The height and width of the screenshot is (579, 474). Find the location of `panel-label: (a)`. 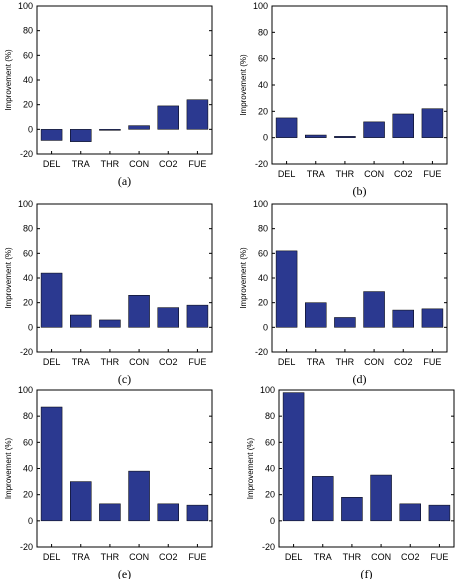

panel-label: (a) is located at coordinates (124, 181).